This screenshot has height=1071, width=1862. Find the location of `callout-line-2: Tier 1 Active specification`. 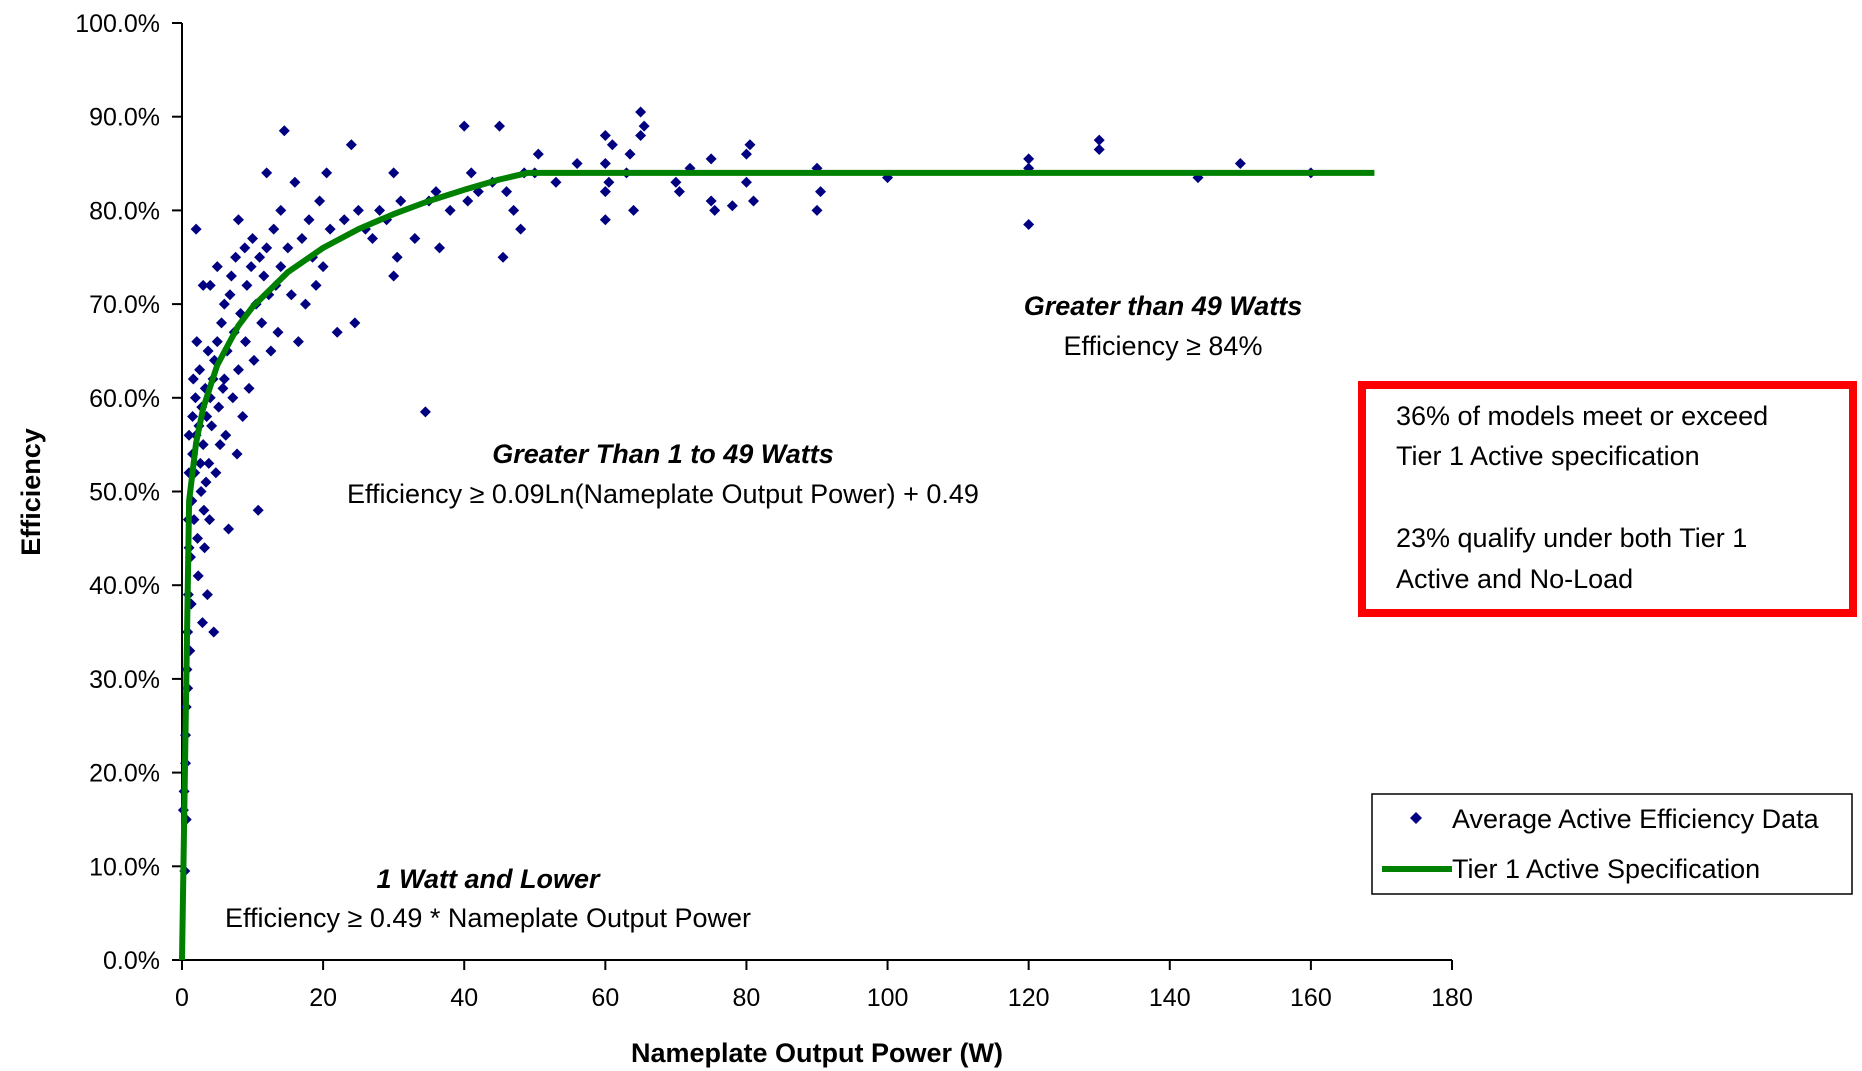

callout-line-2: Tier 1 Active specification is located at coordinates (1548, 456).